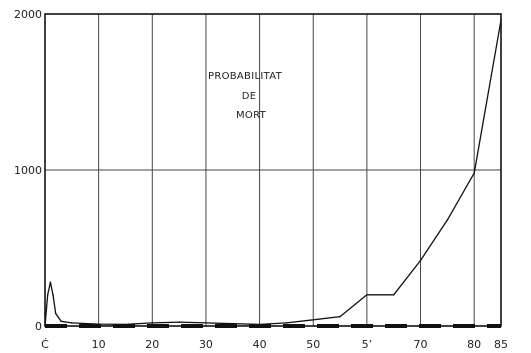 This screenshot has width=531, height=353. I want to click on x-tick-label: 30, so click(206, 344).